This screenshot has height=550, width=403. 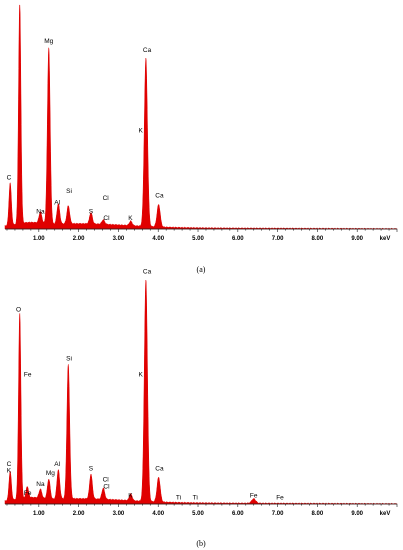 I want to click on caption-b: (b), so click(x=201, y=543).